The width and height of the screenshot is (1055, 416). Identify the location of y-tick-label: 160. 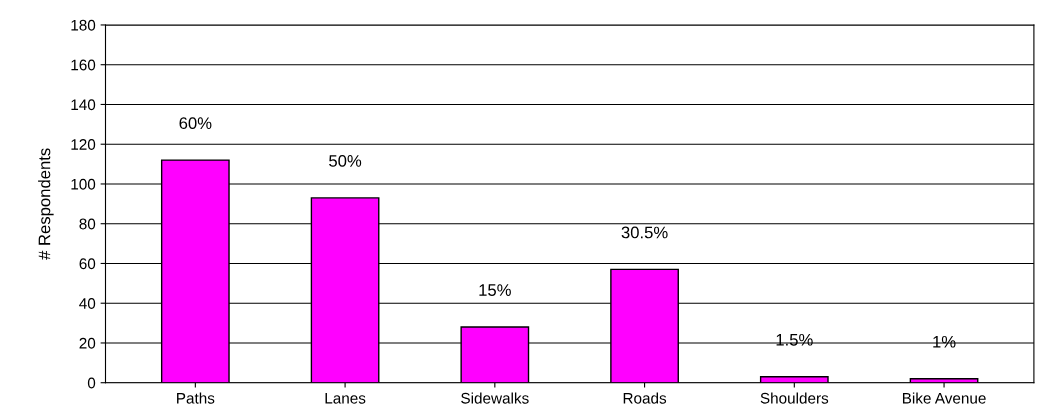
(83, 65).